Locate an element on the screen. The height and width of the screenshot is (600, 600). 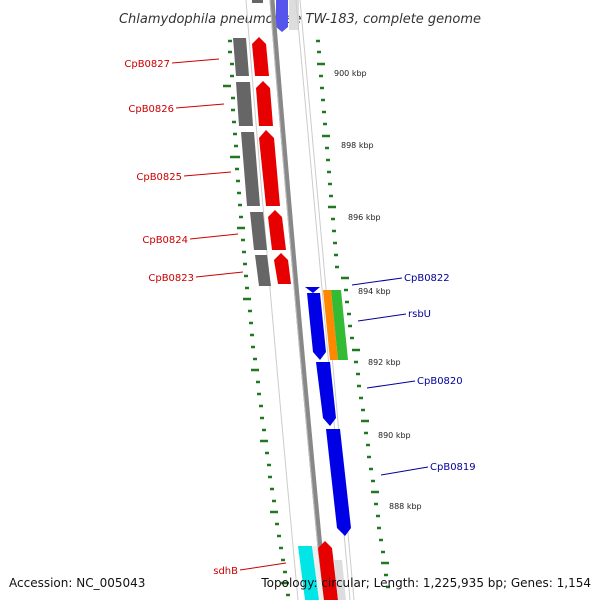
gene-label-cpb0820: CpB0820 is located at coordinates (440, 381).